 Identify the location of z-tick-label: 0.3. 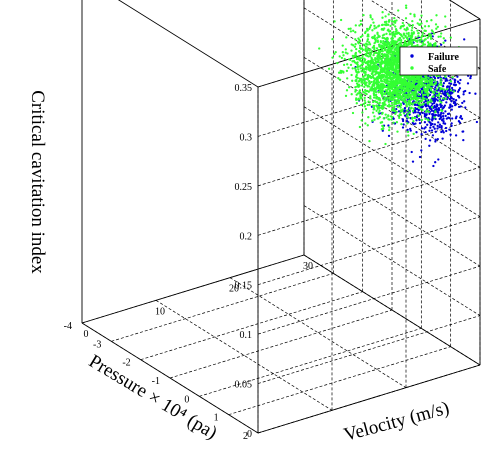
(246, 137).